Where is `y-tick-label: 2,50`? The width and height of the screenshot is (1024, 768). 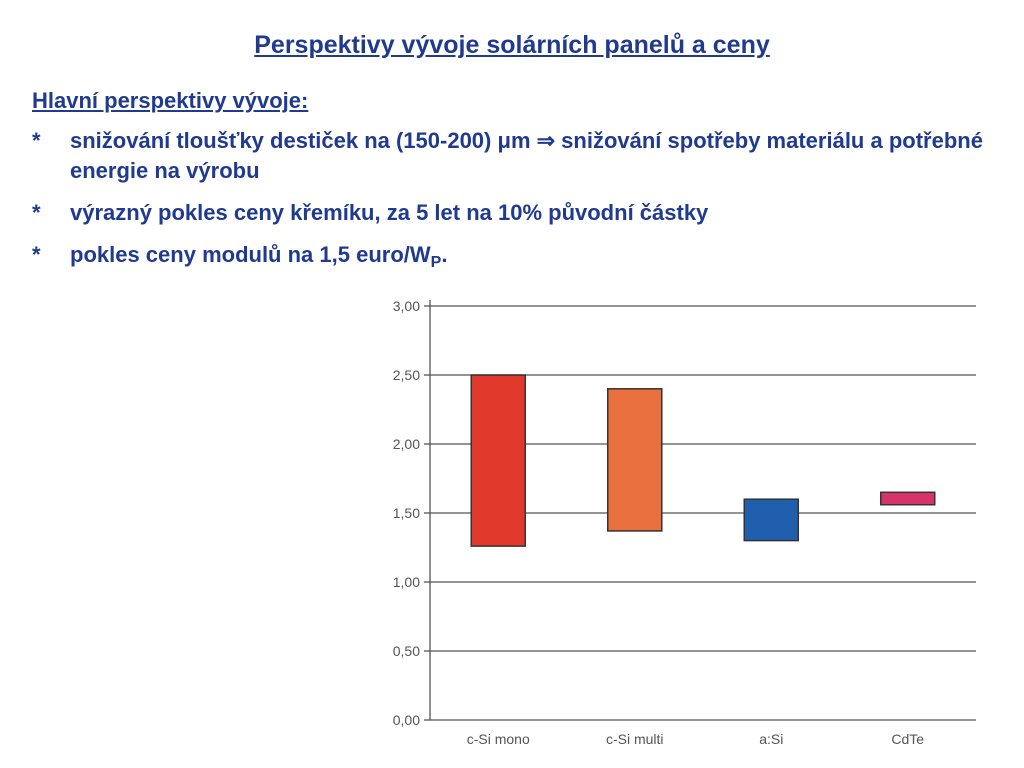 y-tick-label: 2,50 is located at coordinates (406, 375).